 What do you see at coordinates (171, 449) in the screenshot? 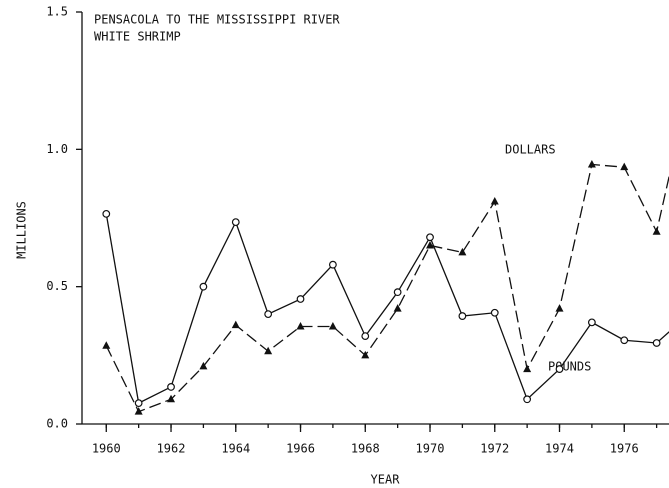
I see `x-tick-label: 1962` at bounding box center [171, 449].